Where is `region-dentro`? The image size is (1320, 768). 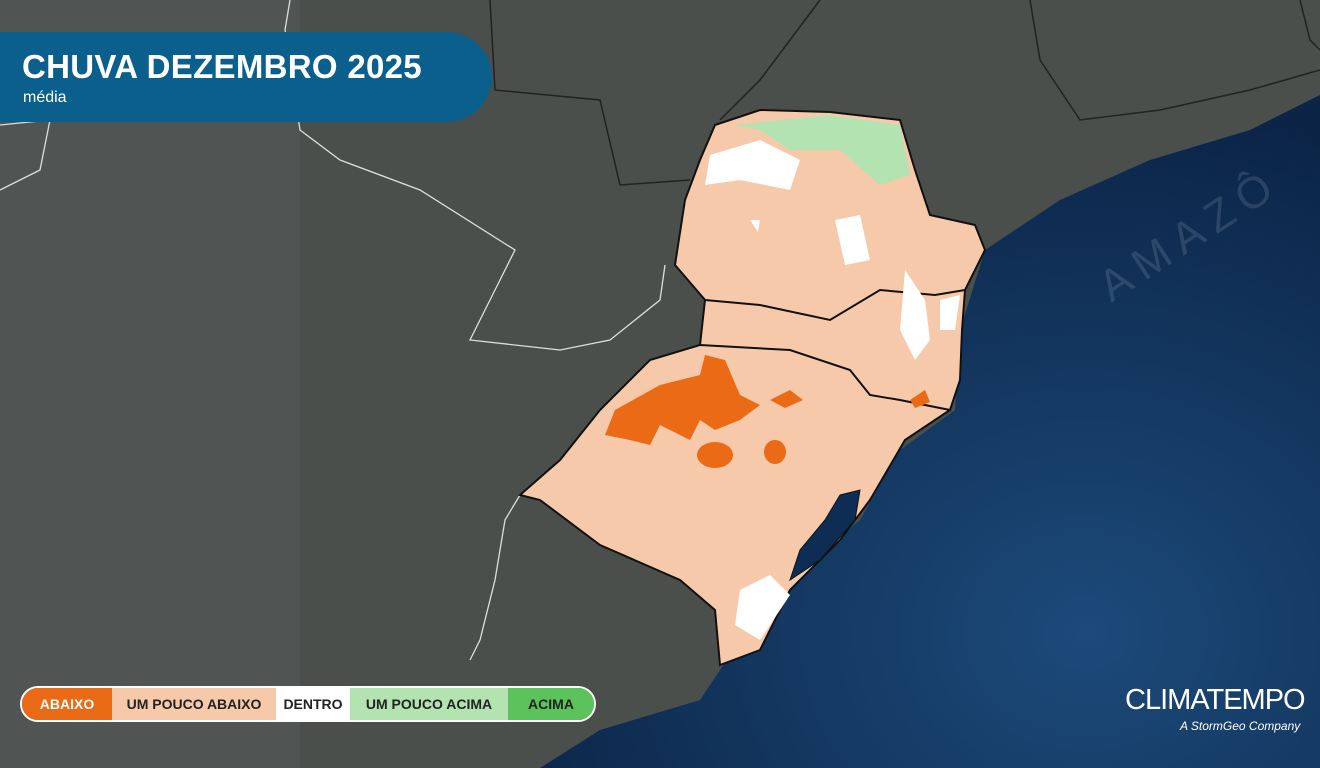 region-dentro is located at coordinates (832, 390).